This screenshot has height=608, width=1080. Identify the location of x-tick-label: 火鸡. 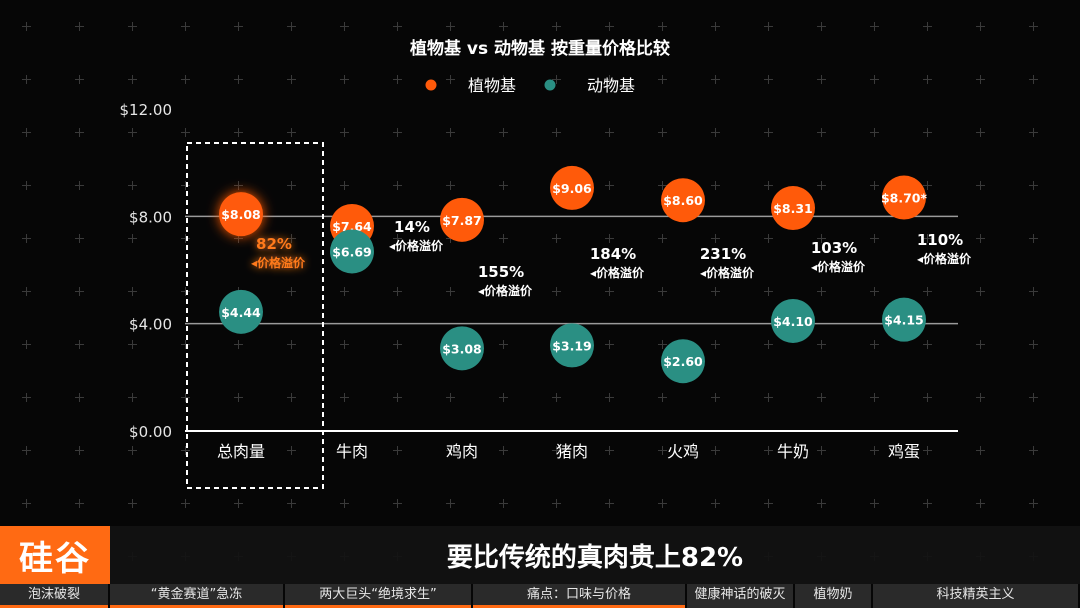
(683, 451).